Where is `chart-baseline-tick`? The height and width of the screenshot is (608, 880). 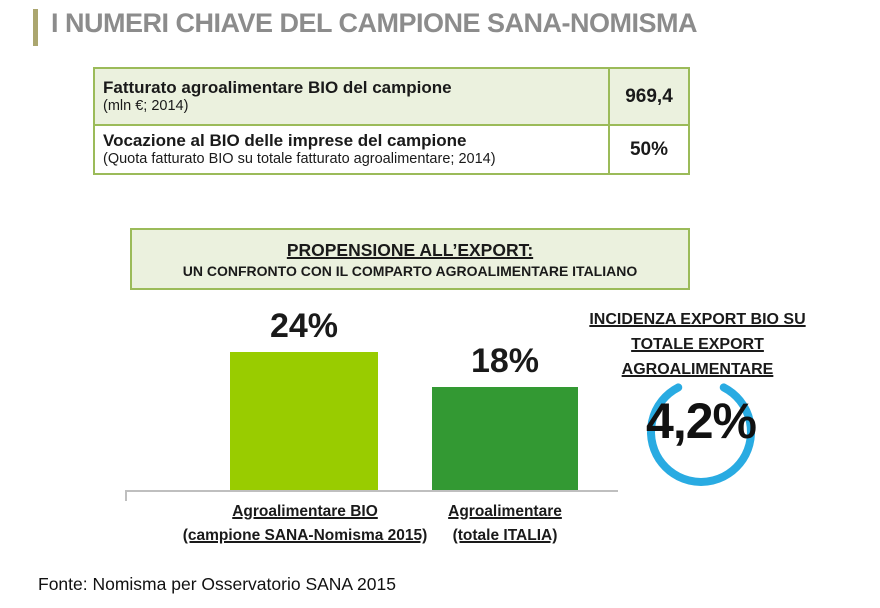 chart-baseline-tick is located at coordinates (126, 495).